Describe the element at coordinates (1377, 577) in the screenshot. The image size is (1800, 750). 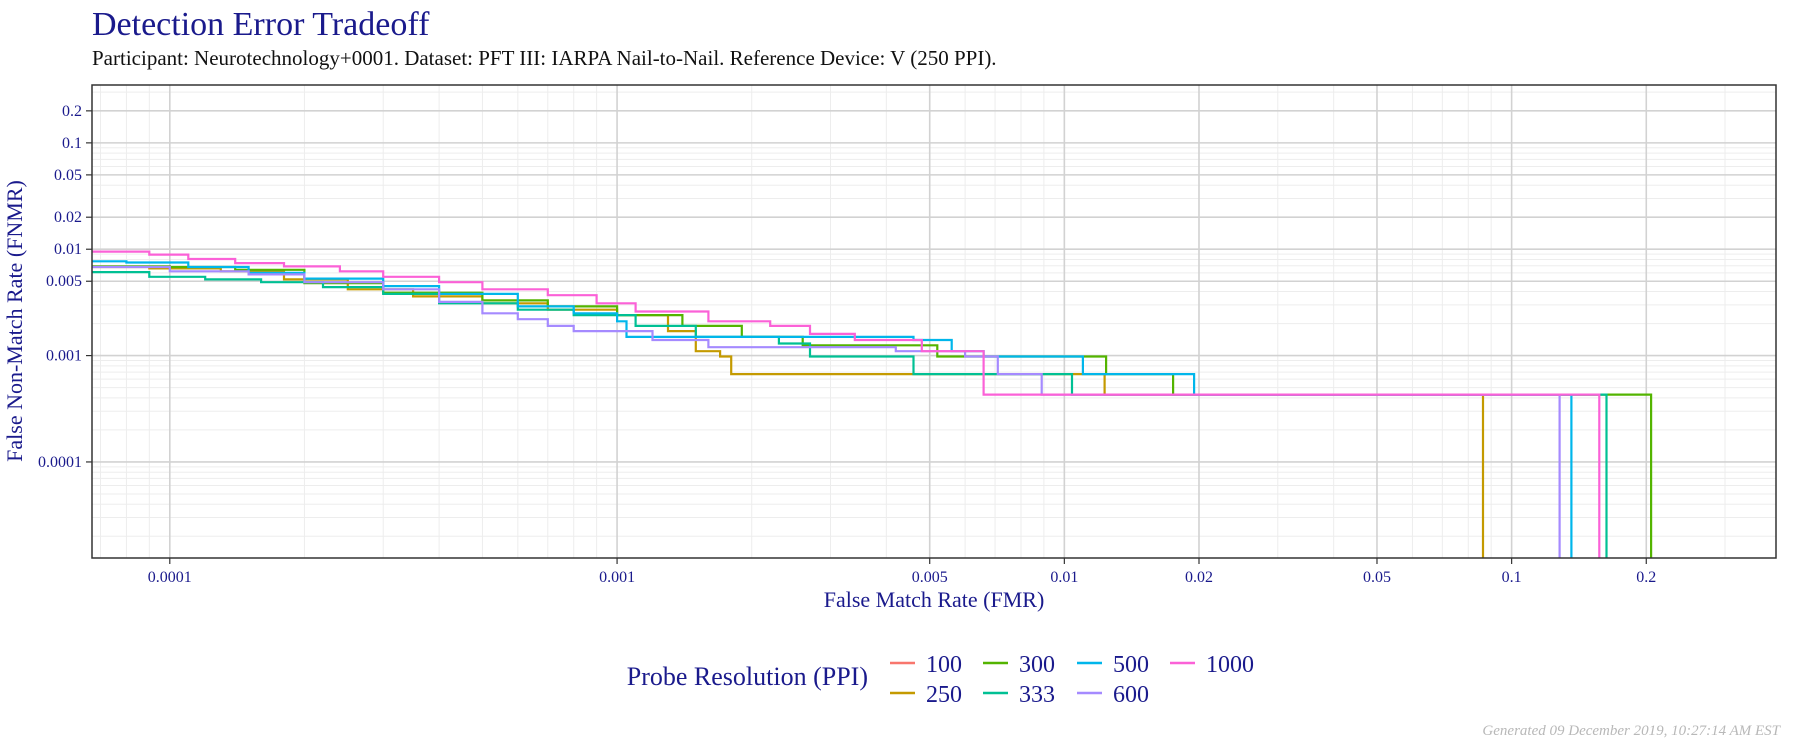
I see `x-tick-label: 0.05` at that location.